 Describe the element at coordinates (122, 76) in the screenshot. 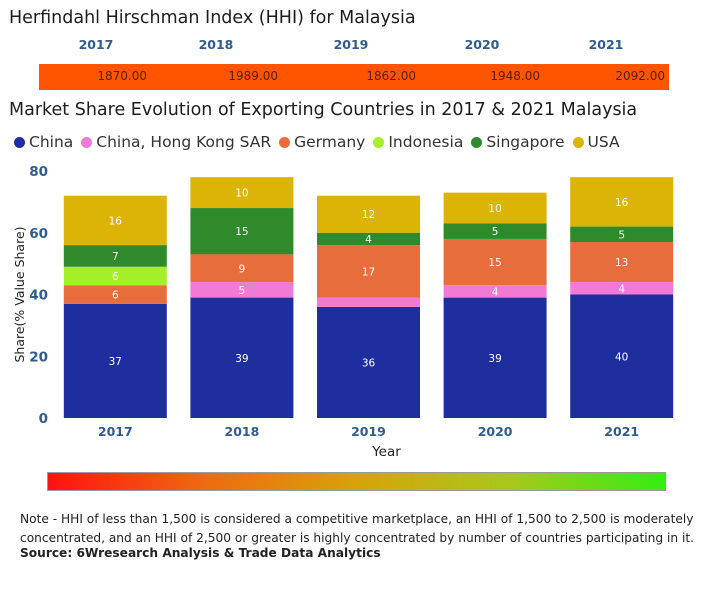

I see `hhi-value: 1870.00` at that location.